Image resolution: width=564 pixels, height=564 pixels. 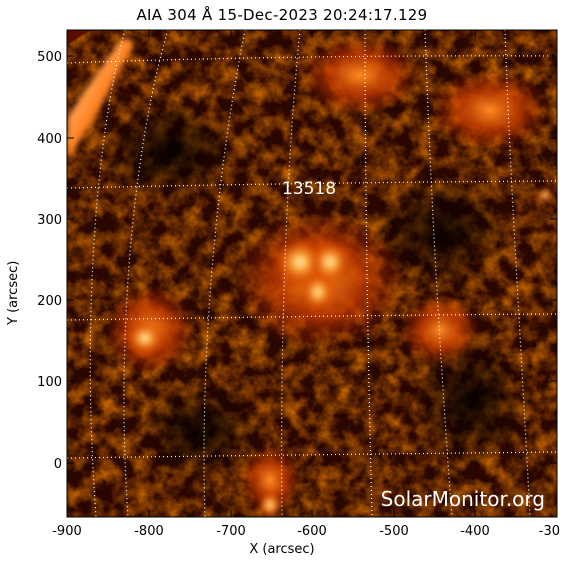 What do you see at coordinates (463, 499) in the screenshot?
I see `watermark: SolarMonitor.org` at bounding box center [463, 499].